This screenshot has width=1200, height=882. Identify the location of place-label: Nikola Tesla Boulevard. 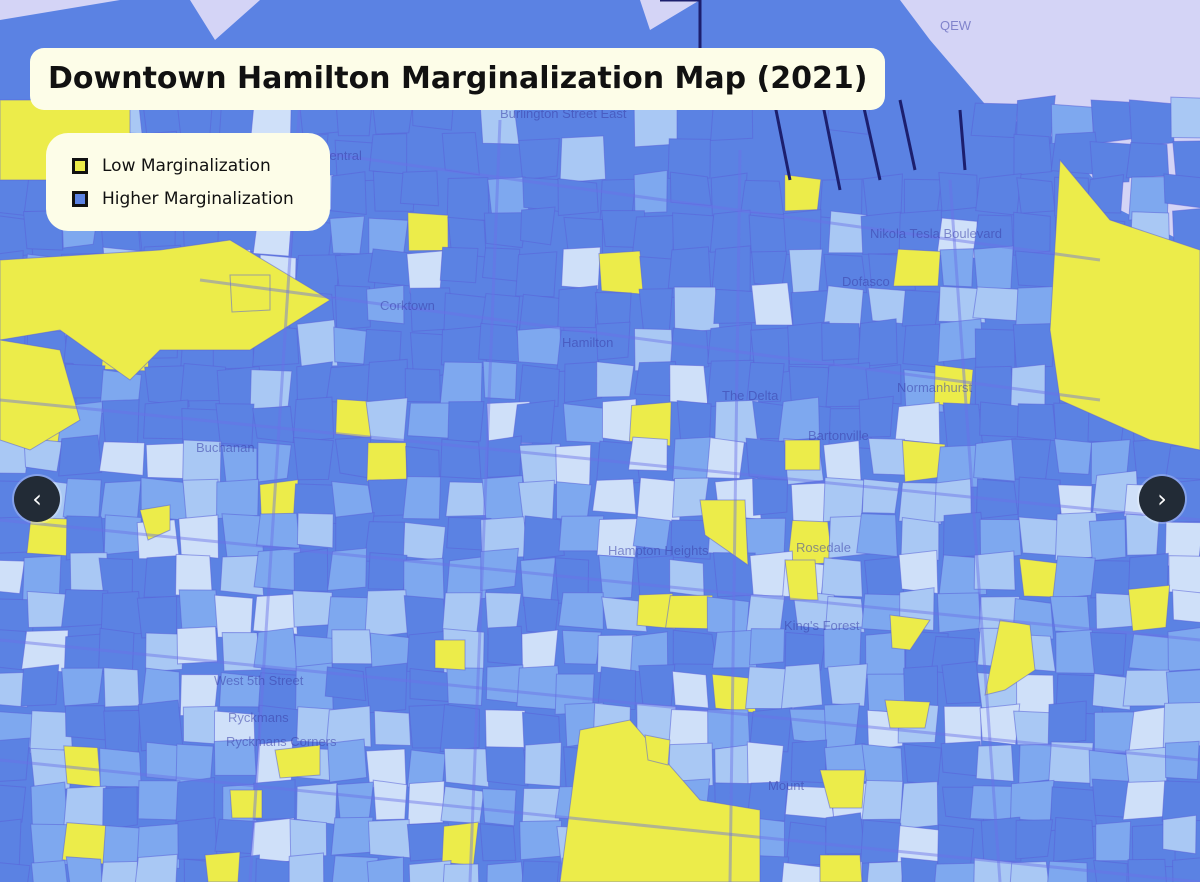
(936, 233).